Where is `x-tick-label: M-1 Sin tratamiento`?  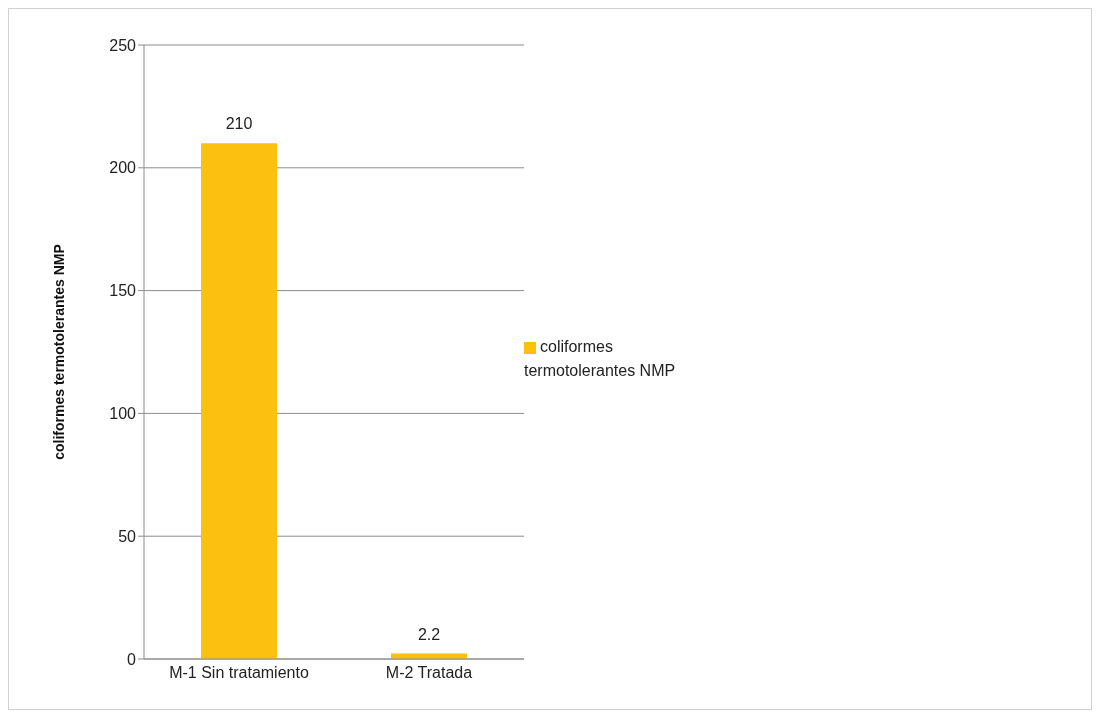 x-tick-label: M-1 Sin tratamiento is located at coordinates (239, 673).